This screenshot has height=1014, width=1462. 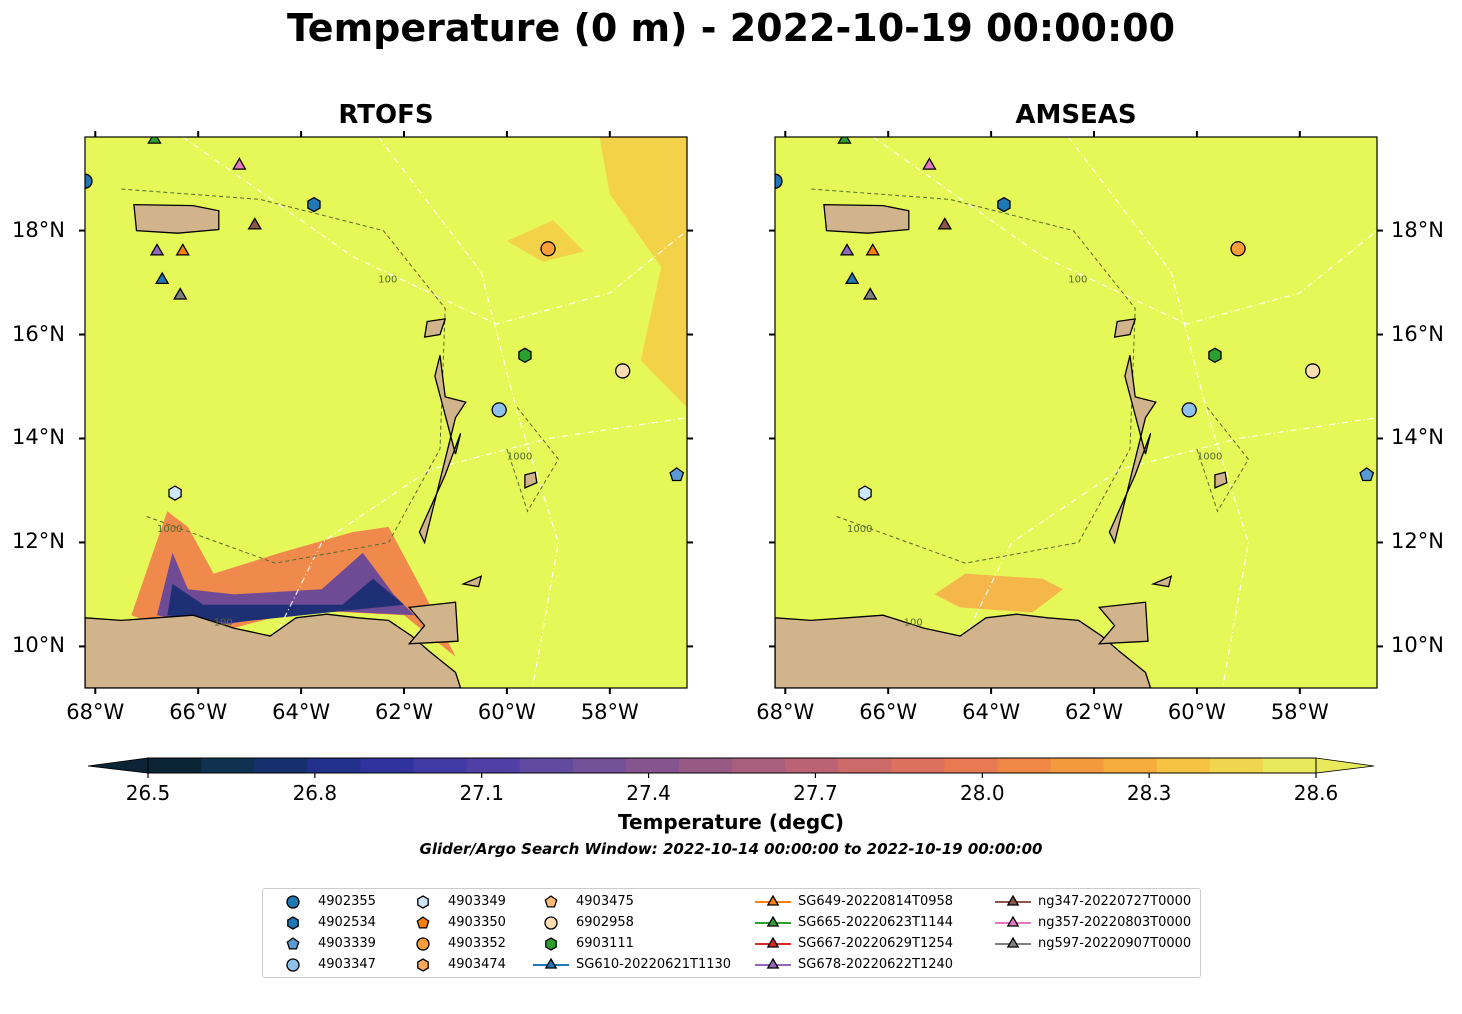 I want to click on colorbar-tick-label: 28.3, so click(x=1149, y=793).